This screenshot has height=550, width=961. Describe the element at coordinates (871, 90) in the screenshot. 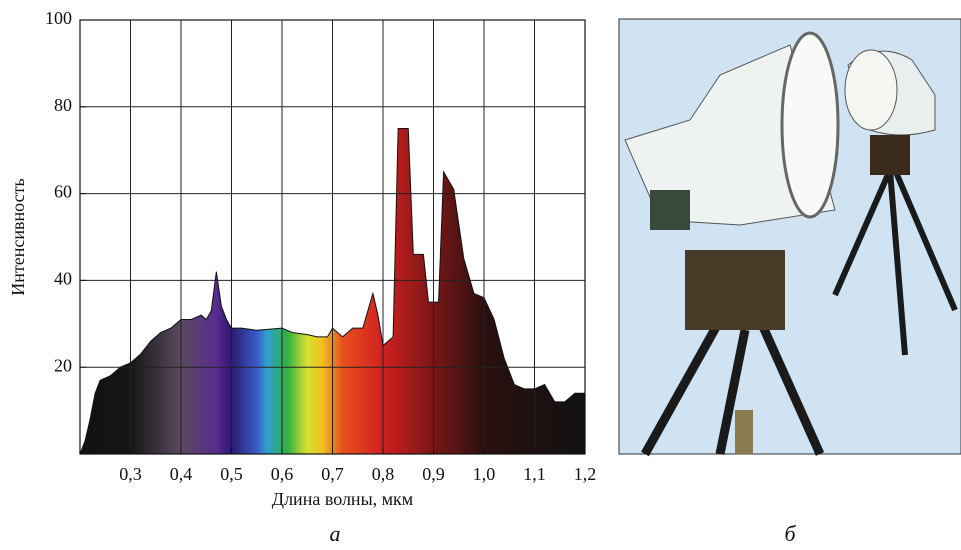

I see `lamp-small-lens` at that location.